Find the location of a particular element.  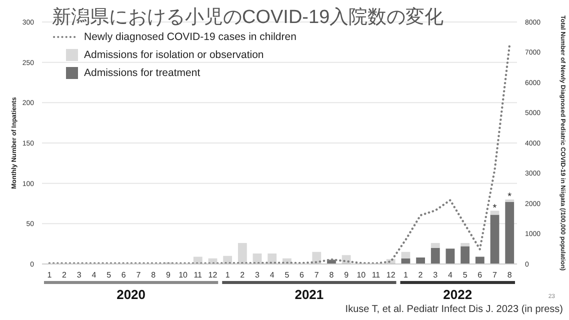

chart-title: 新潟県における小児のCOVID-19入院数の変化 is located at coordinates (248, 18).